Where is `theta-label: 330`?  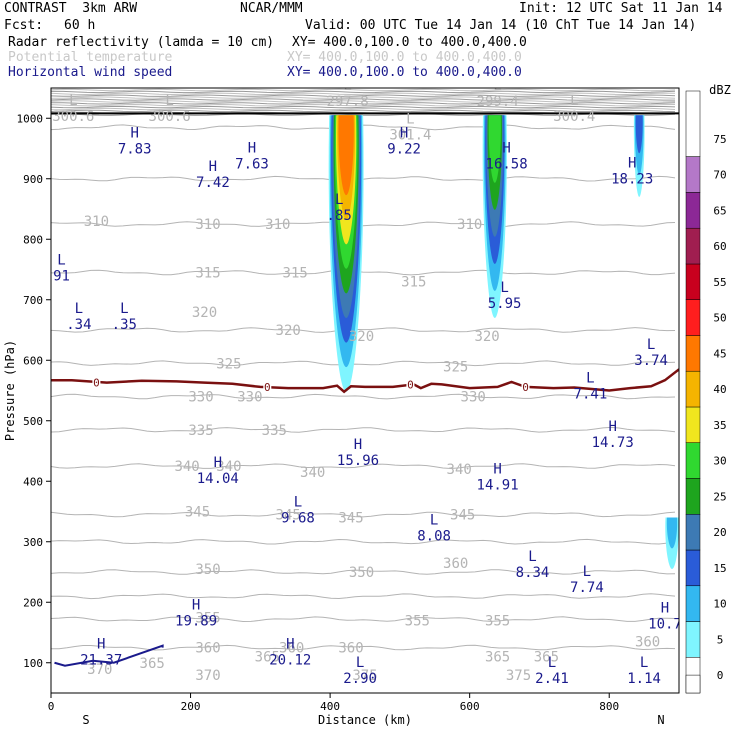
theta-label: 330 is located at coordinates (473, 398).